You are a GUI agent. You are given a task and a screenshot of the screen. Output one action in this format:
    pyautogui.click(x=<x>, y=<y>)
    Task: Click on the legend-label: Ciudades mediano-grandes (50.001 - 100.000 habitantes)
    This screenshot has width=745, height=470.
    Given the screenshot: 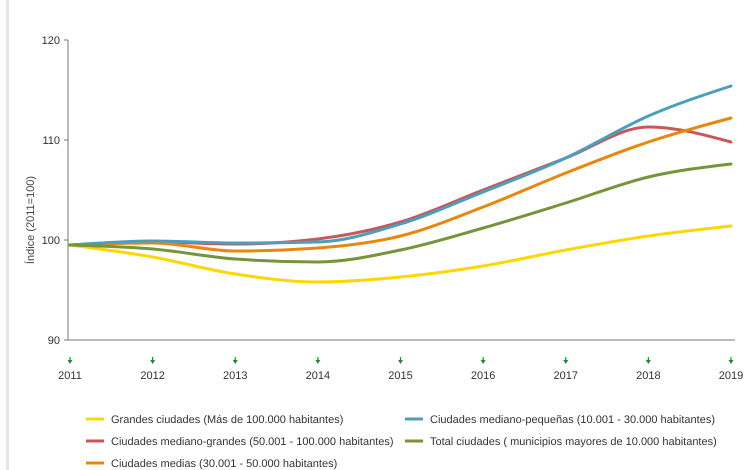 What is the action you would take?
    pyautogui.click(x=252, y=442)
    